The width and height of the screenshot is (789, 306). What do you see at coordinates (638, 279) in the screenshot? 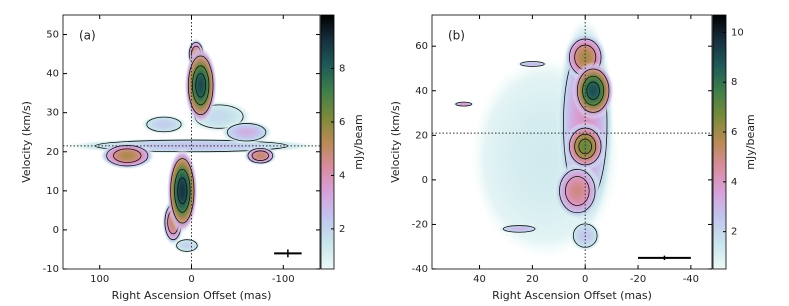
I see `x-tick-label: -20` at bounding box center [638, 279].